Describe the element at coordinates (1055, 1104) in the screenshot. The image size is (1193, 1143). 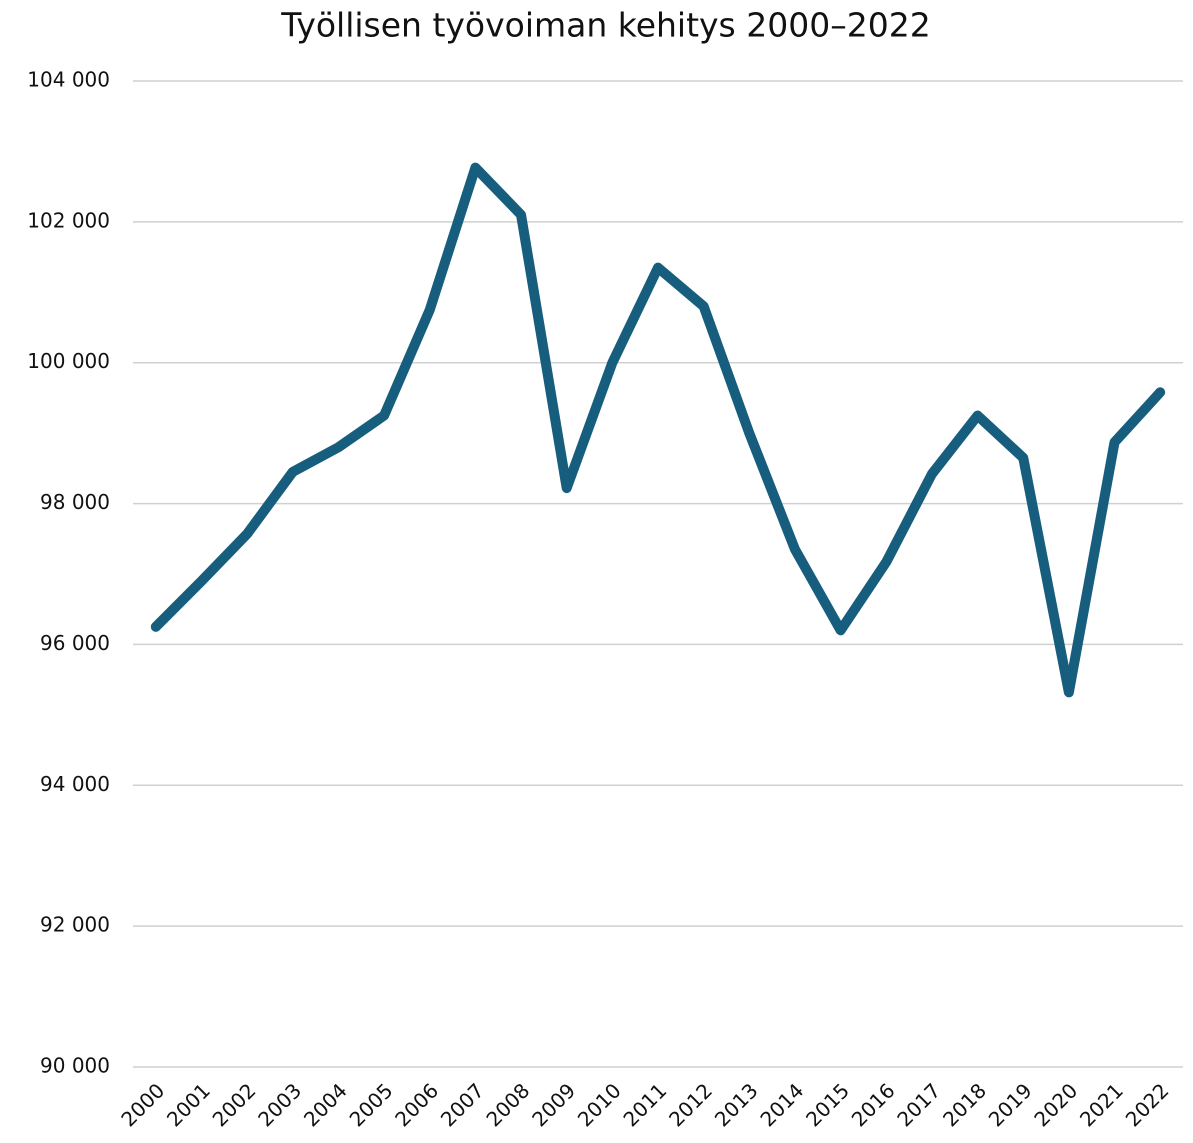
I see `x-tick-label: 2020` at that location.